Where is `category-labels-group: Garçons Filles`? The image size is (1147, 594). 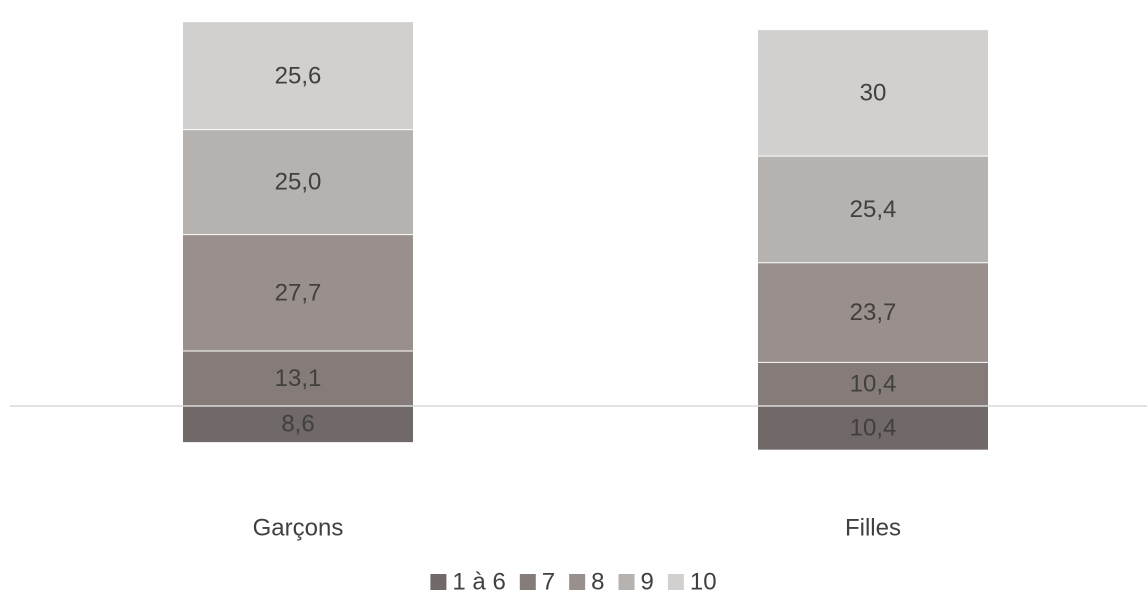 category-labels-group: Garçons Filles is located at coordinates (577, 528).